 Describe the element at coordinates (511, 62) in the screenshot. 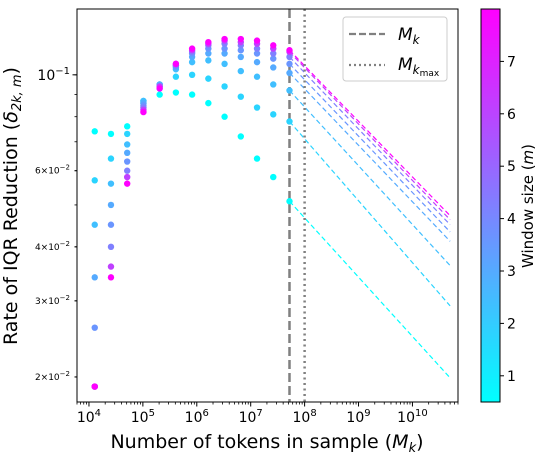

I see `colorbar-tick-label: 7` at that location.